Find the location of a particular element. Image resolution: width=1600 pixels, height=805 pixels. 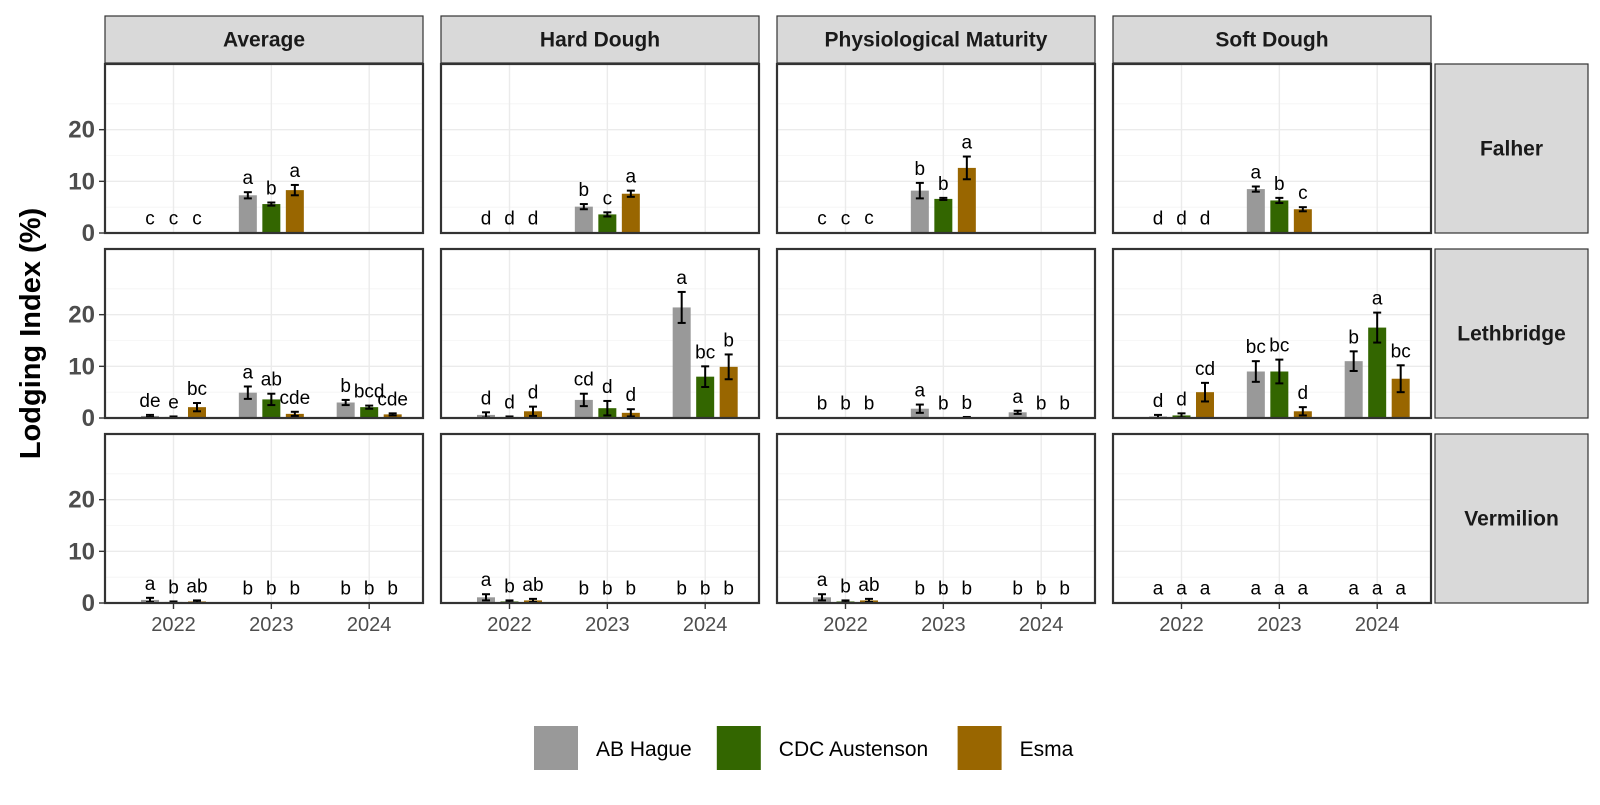

row-strip-label: Falher is located at coordinates (1511, 149).